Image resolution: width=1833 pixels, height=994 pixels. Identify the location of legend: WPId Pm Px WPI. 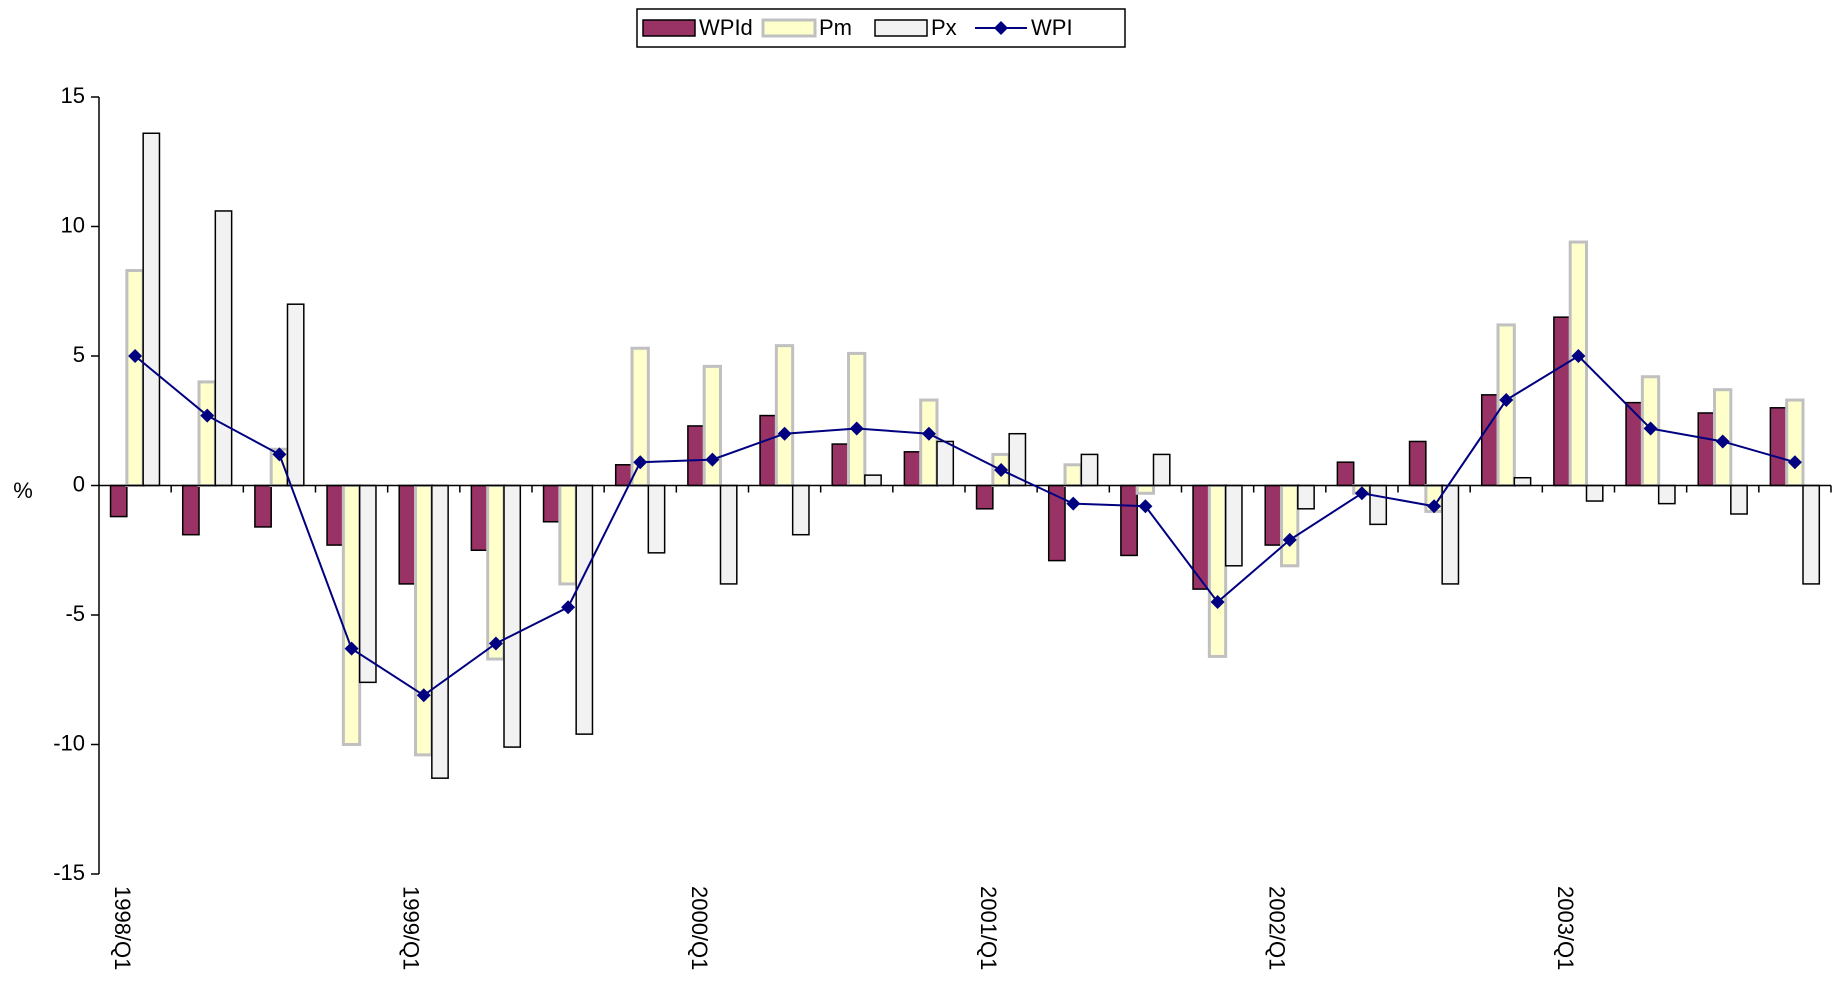
(881, 28).